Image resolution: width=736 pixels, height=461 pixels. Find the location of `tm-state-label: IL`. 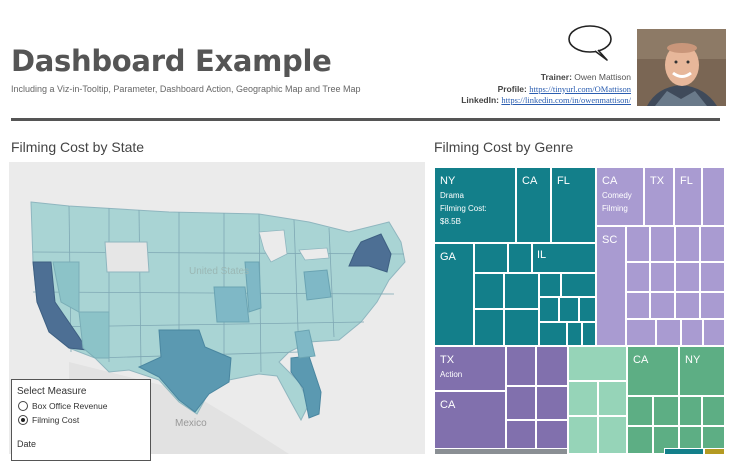

tm-state-label: IL is located at coordinates (542, 255).